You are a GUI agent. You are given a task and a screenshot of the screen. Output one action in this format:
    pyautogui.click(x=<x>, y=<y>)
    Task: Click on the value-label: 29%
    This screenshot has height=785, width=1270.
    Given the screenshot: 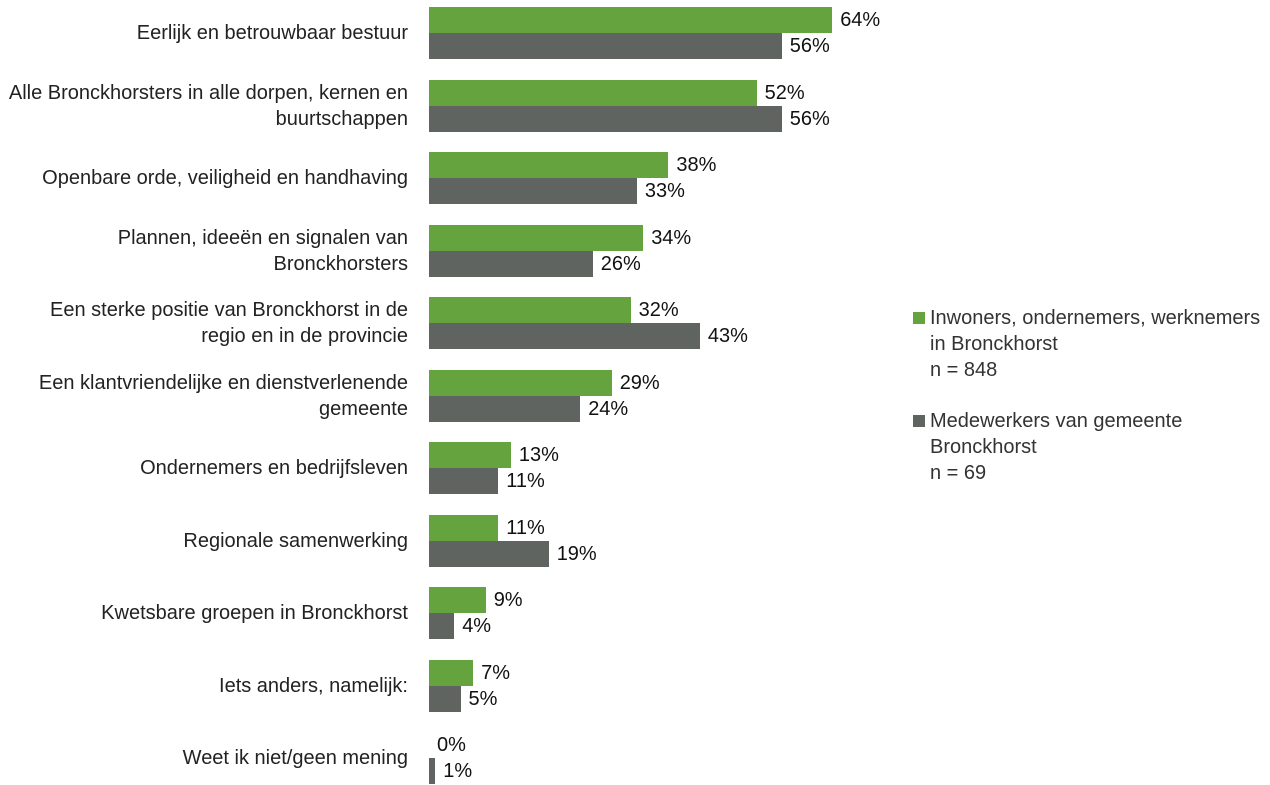 What is the action you would take?
    pyautogui.click(x=639, y=382)
    